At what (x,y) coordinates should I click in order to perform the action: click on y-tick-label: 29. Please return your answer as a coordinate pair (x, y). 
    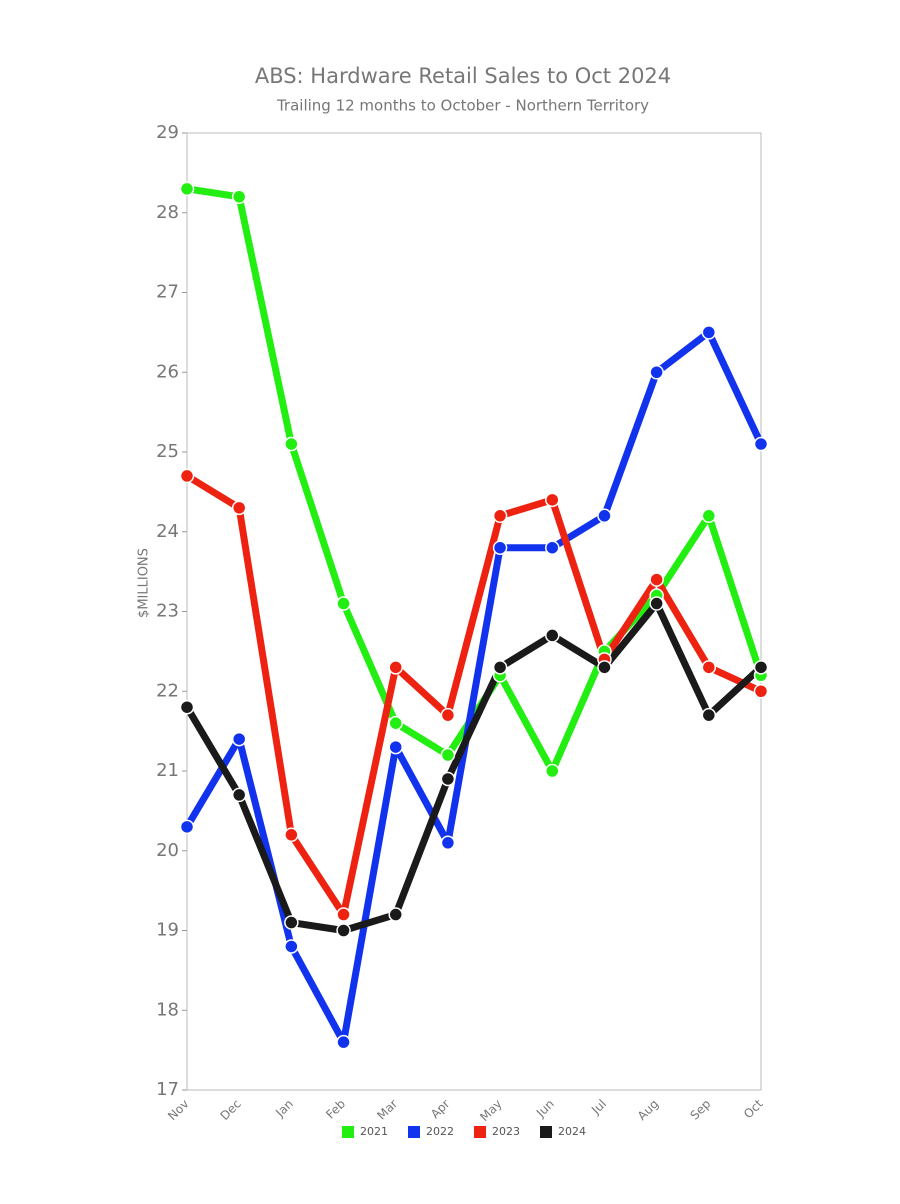
    Looking at the image, I should click on (167, 132).